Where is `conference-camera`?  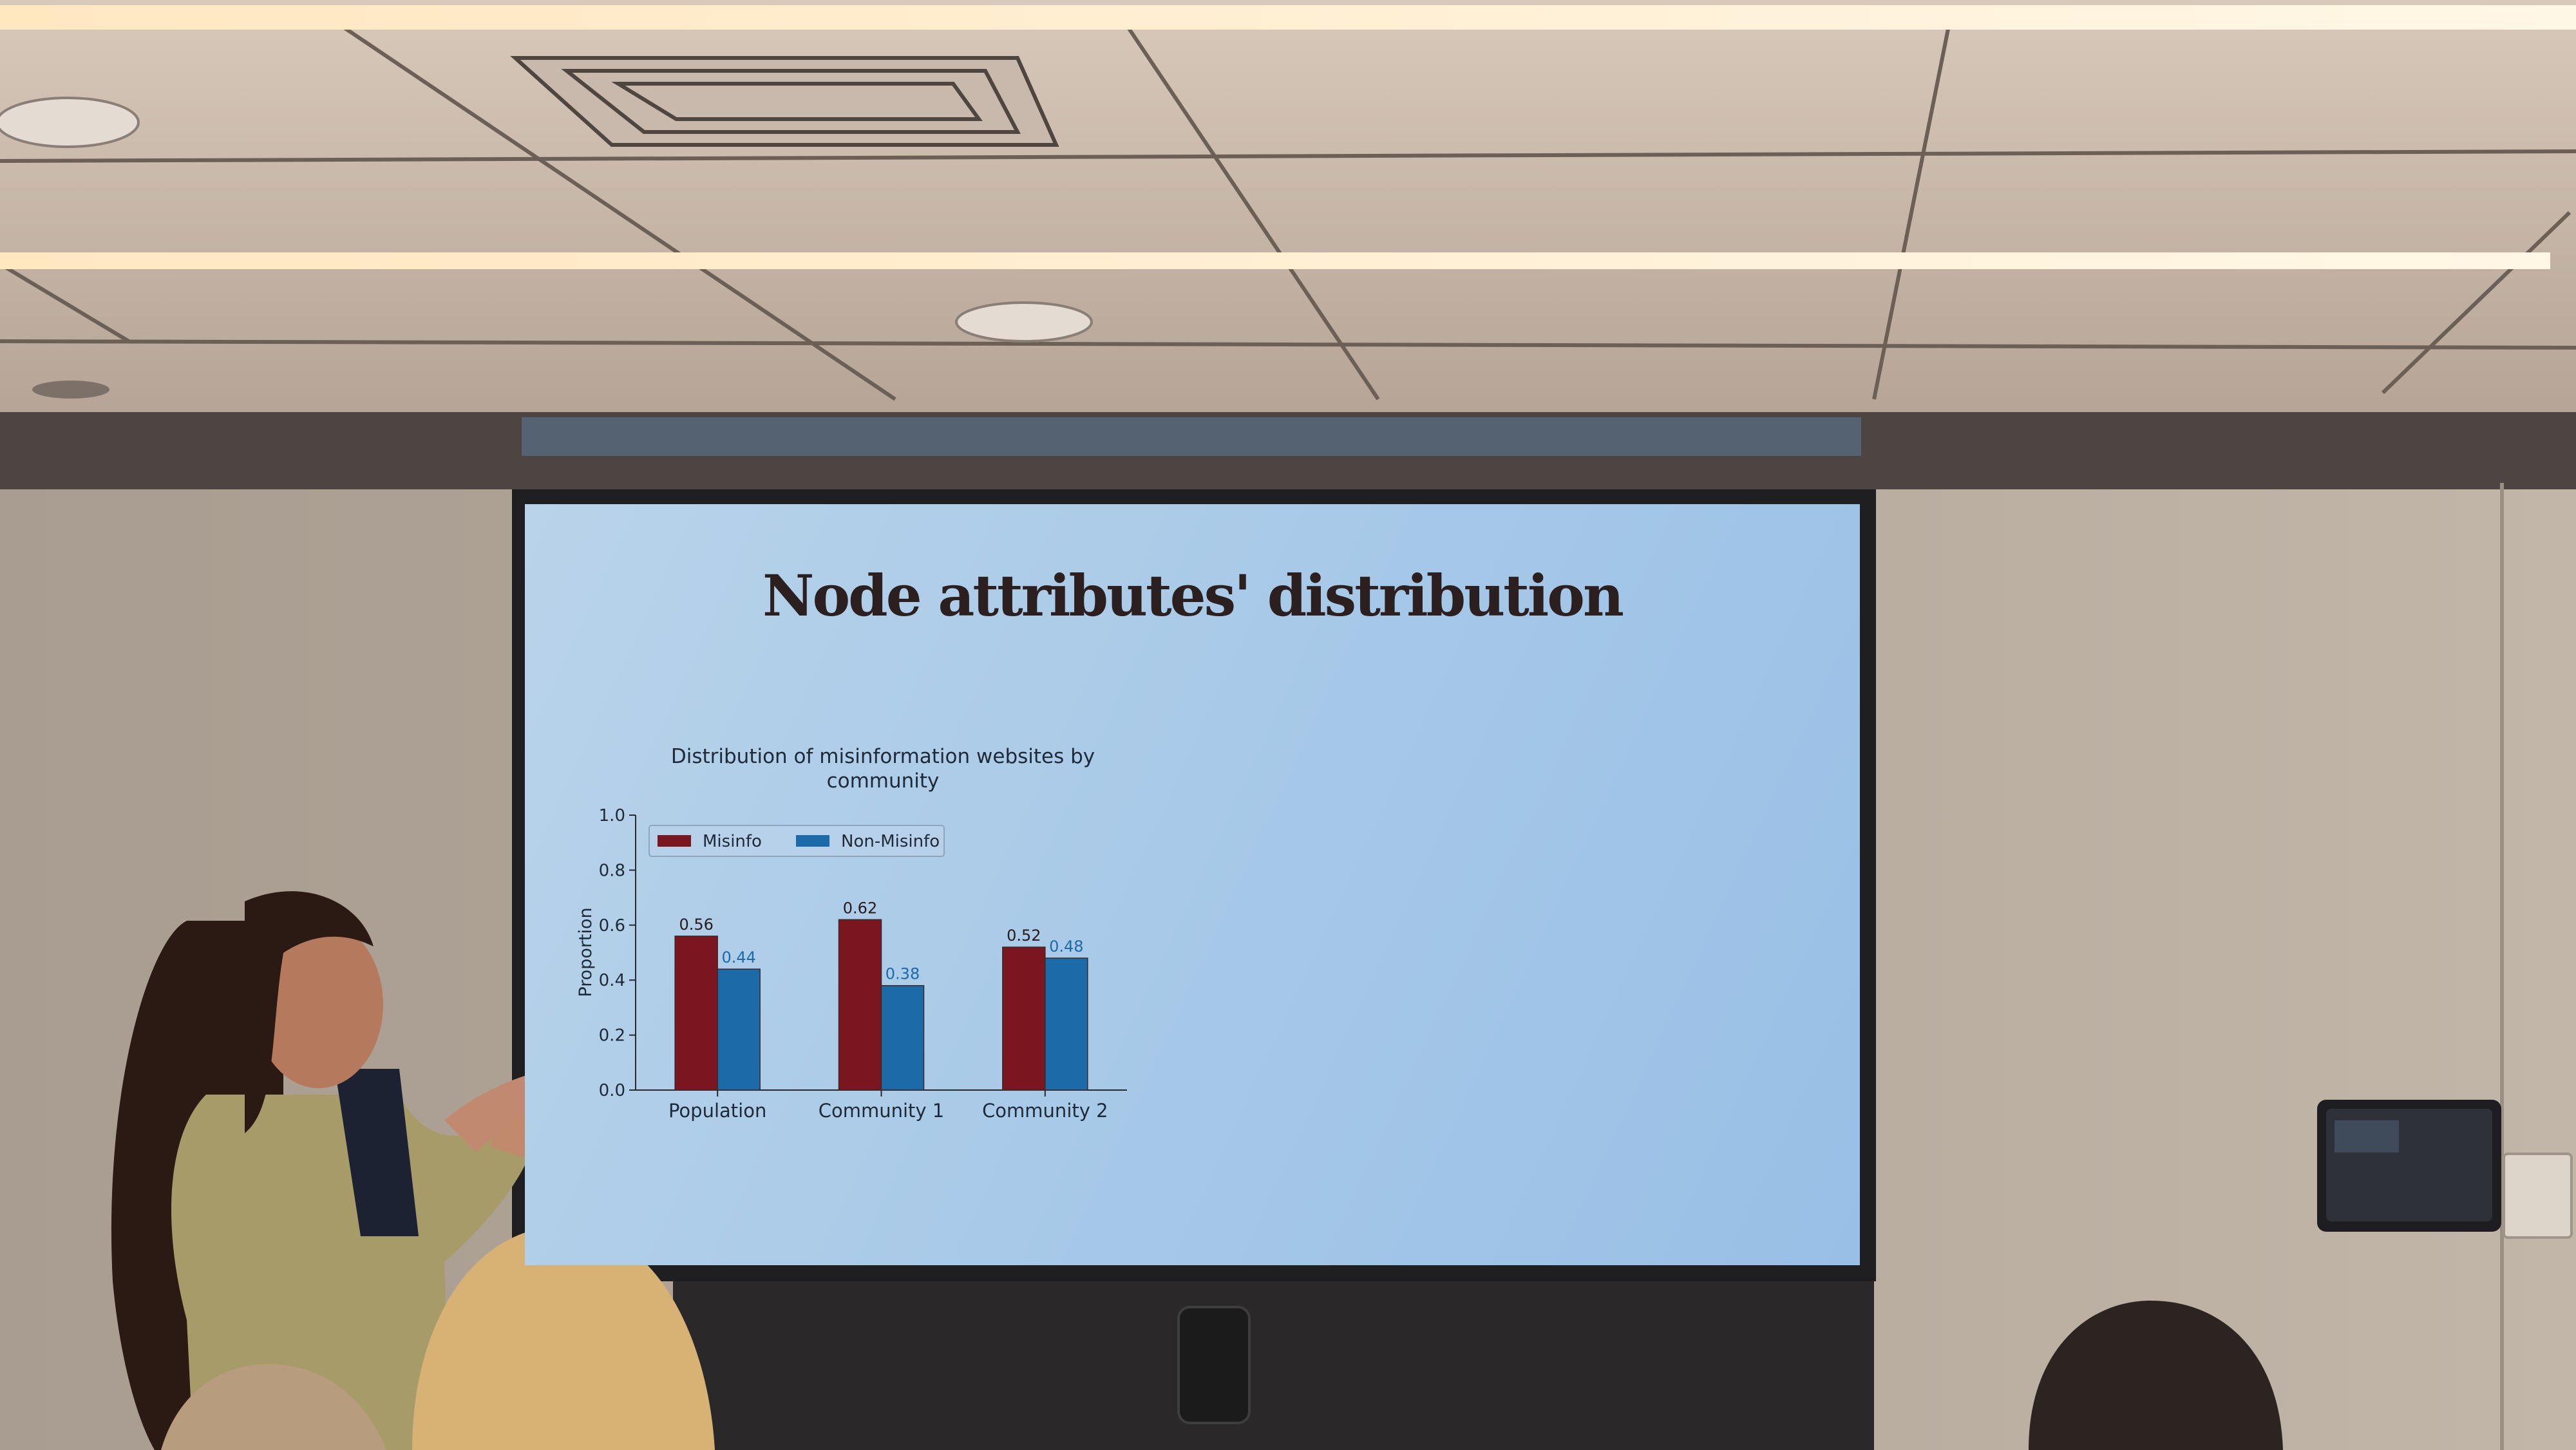 conference-camera is located at coordinates (1214, 1365).